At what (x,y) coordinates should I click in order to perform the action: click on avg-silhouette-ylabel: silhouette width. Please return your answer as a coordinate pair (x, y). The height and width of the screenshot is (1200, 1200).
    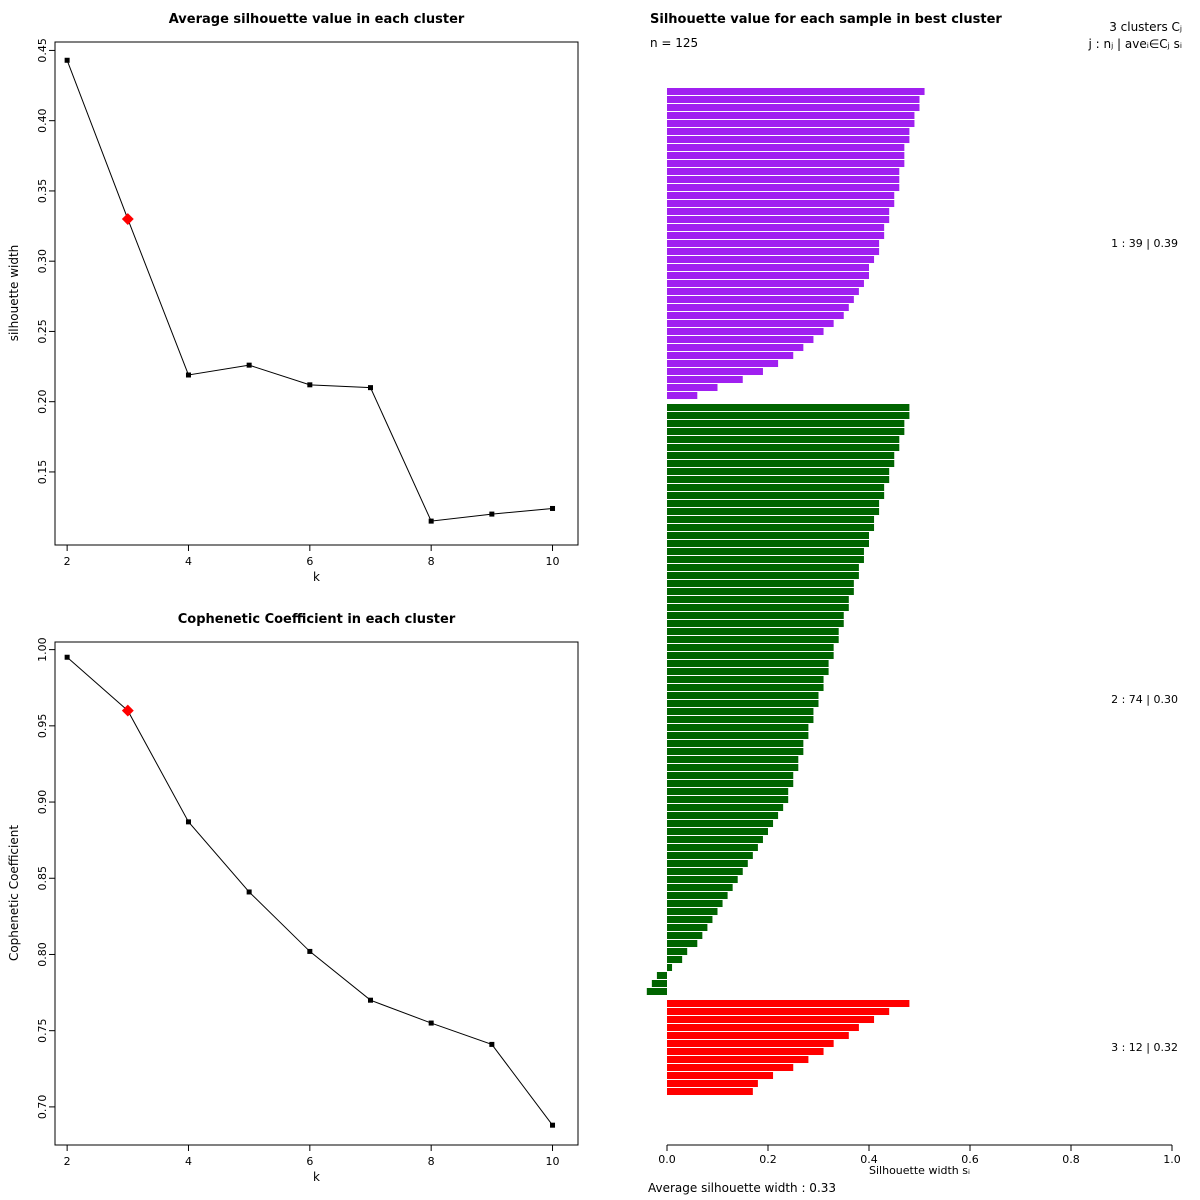
    Looking at the image, I should click on (14, 293).